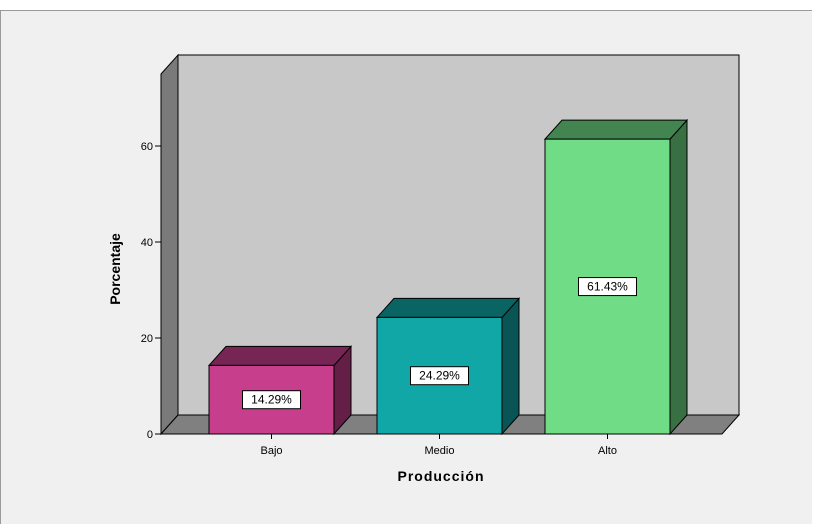 This screenshot has height=526, width=814. Describe the element at coordinates (271, 451) in the screenshot. I see `x-tick-label: Bajo` at that location.